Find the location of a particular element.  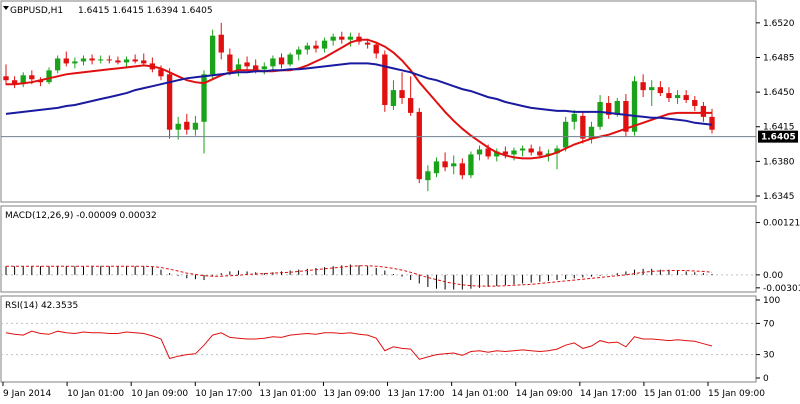

current-price-label: 1.6405 is located at coordinates (778, 138).